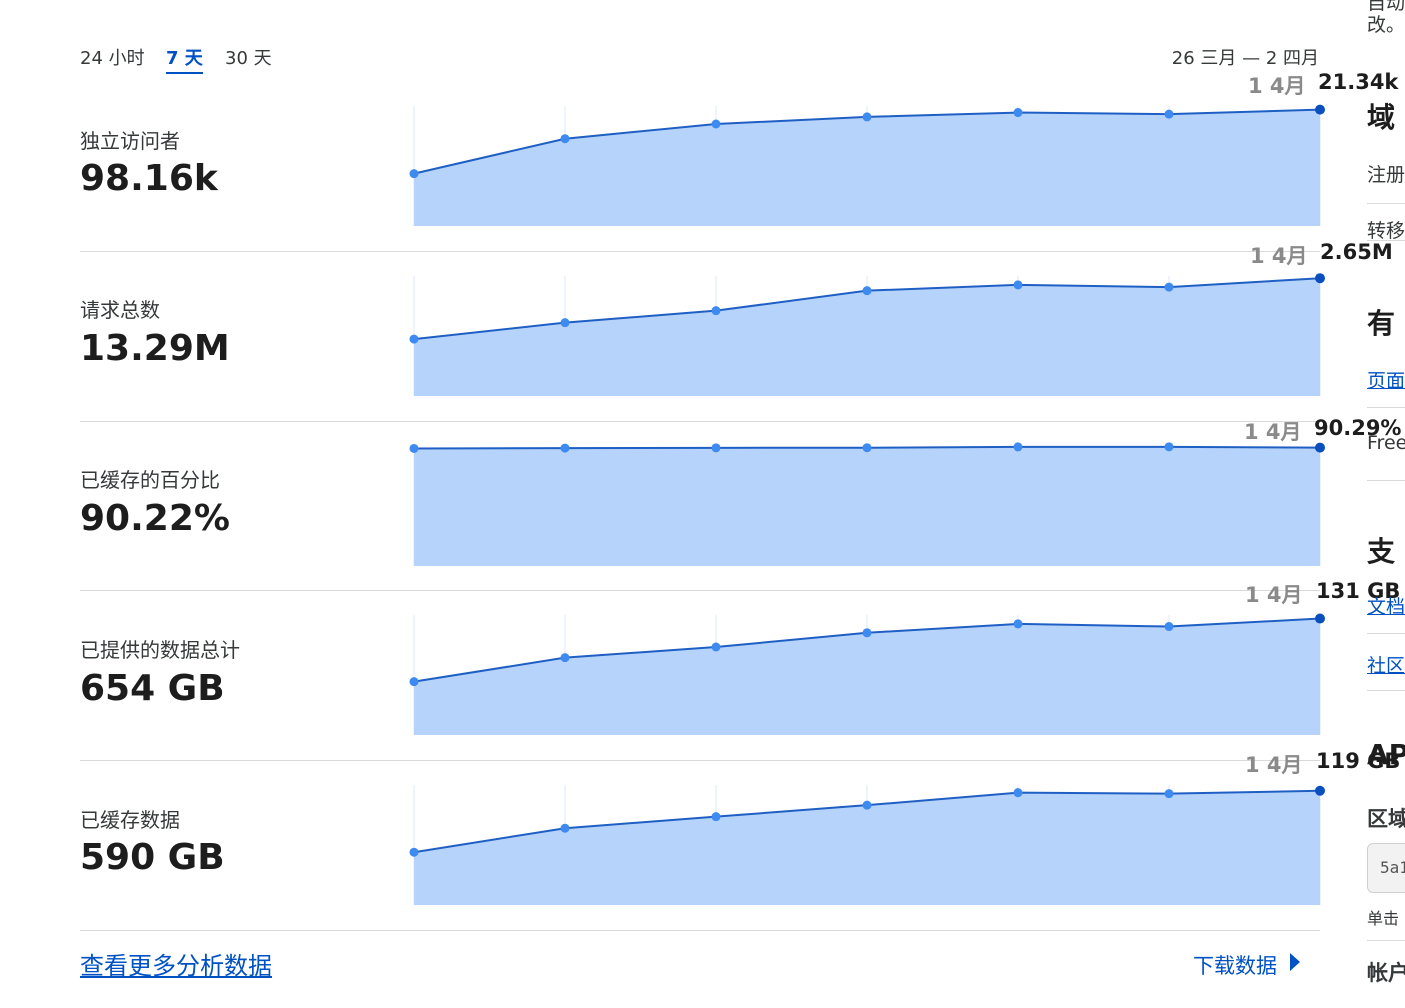 This screenshot has width=1405, height=1008. I want to click on sidebar-active-heading: 有, so click(1381, 323).